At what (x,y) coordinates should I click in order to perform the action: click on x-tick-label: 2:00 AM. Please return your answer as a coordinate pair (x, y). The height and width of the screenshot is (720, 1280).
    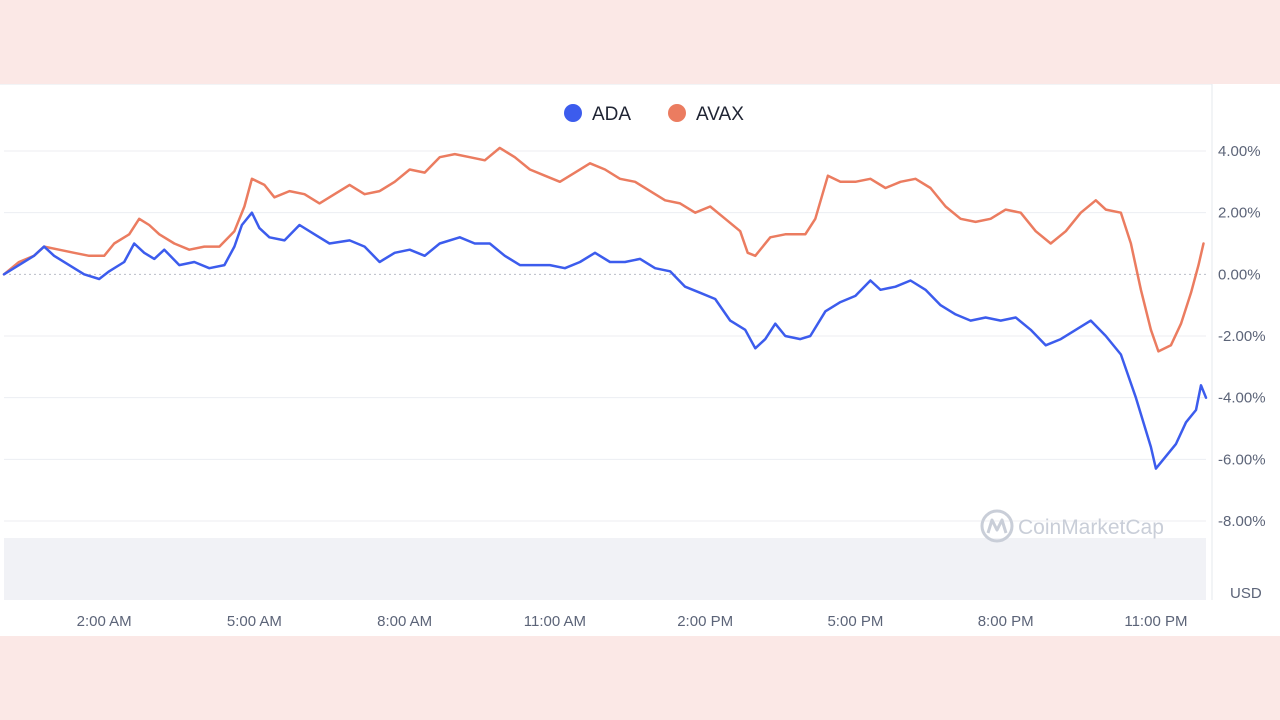
    Looking at the image, I should click on (104, 621).